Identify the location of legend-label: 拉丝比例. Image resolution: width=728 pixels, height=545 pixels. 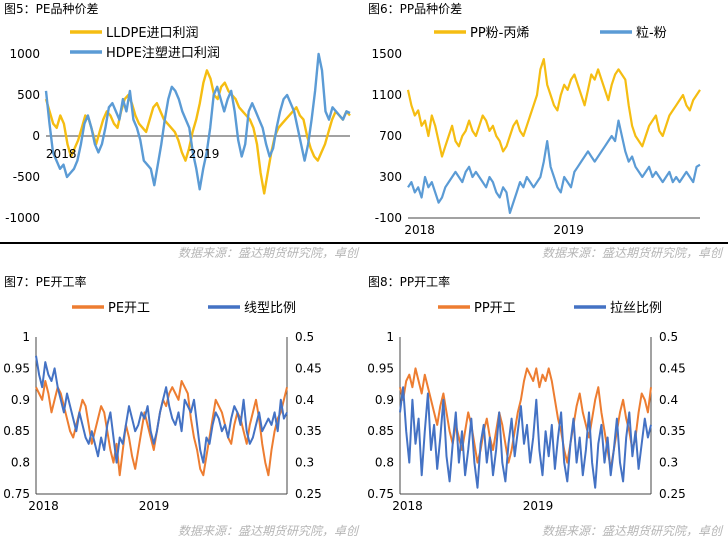
(636, 308).